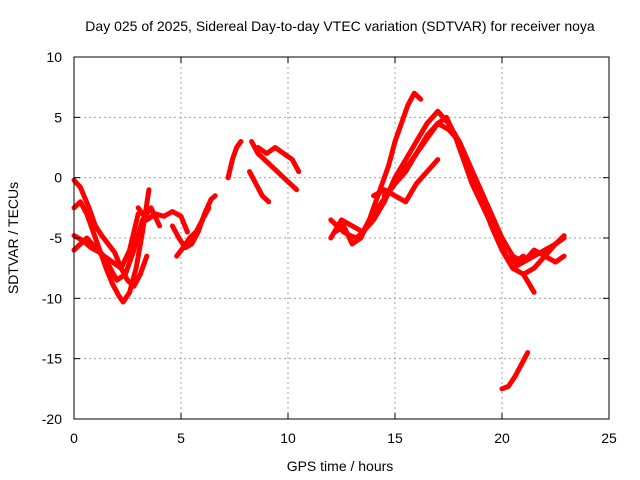 Image resolution: width=640 pixels, height=480 pixels. Describe the element at coordinates (52, 419) in the screenshot. I see `y-tick-label: -20` at that location.